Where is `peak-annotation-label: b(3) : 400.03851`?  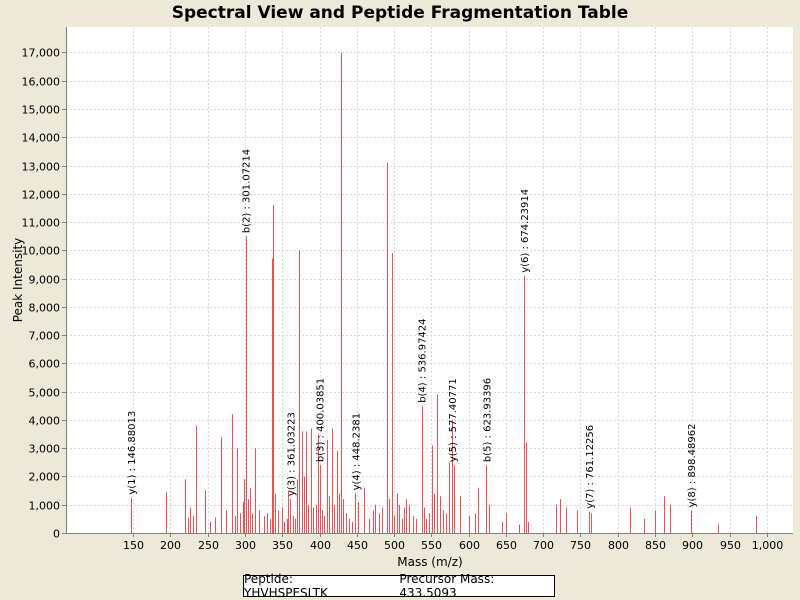 peak-annotation-label: b(3) : 400.03851 is located at coordinates (321, 420).